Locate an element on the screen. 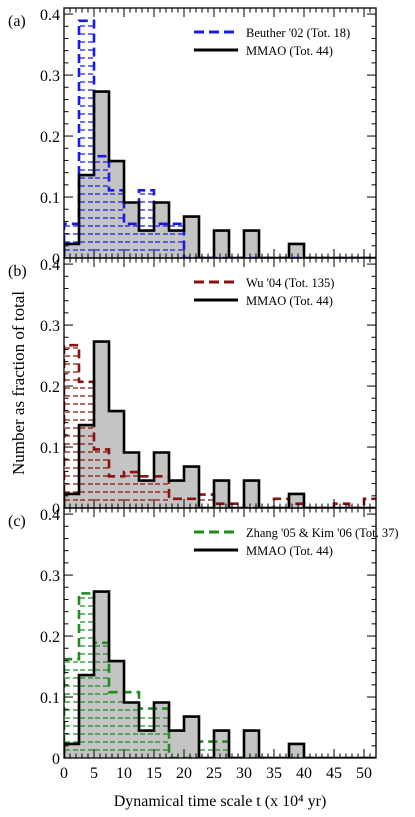 This screenshot has height=817, width=415. legend-comparison-label: Beuther '02 (Tot. 18) is located at coordinates (298, 33).